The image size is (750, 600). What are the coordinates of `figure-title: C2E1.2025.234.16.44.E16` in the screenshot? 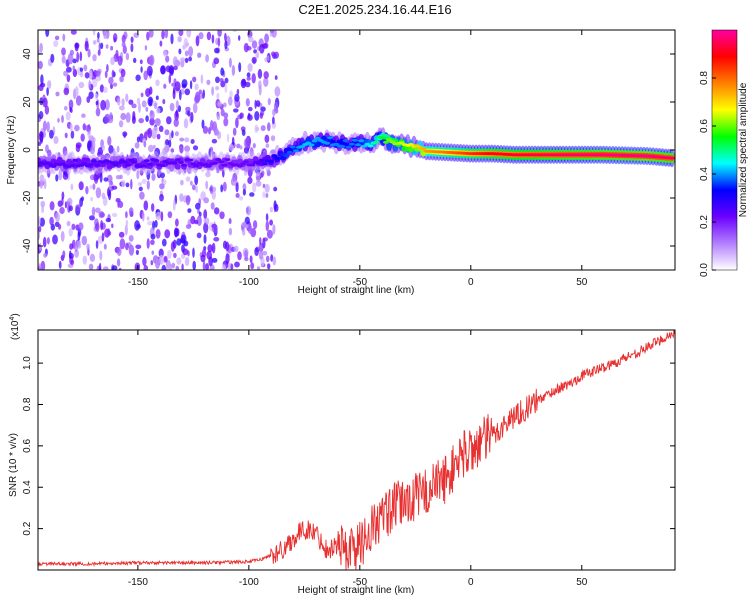 It's located at (375, 9).